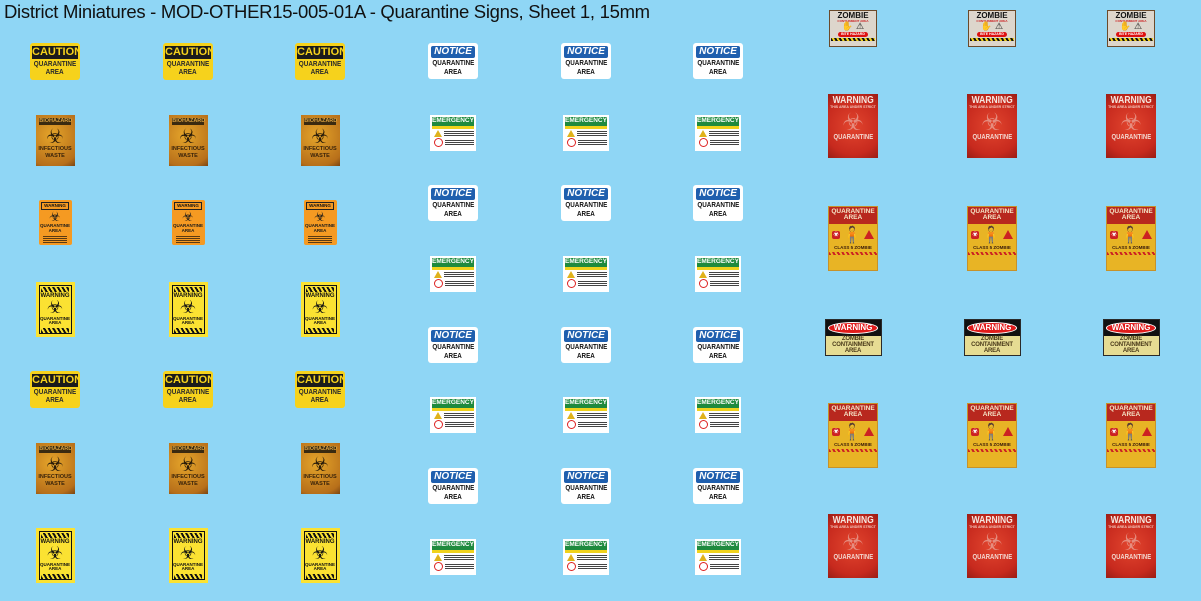 This screenshot has width=1201, height=601. Describe the element at coordinates (55, 140) in the screenshot. I see `biohazard-sign: BIOHAZARD ☣ INFECTIOUS WASTE` at that location.